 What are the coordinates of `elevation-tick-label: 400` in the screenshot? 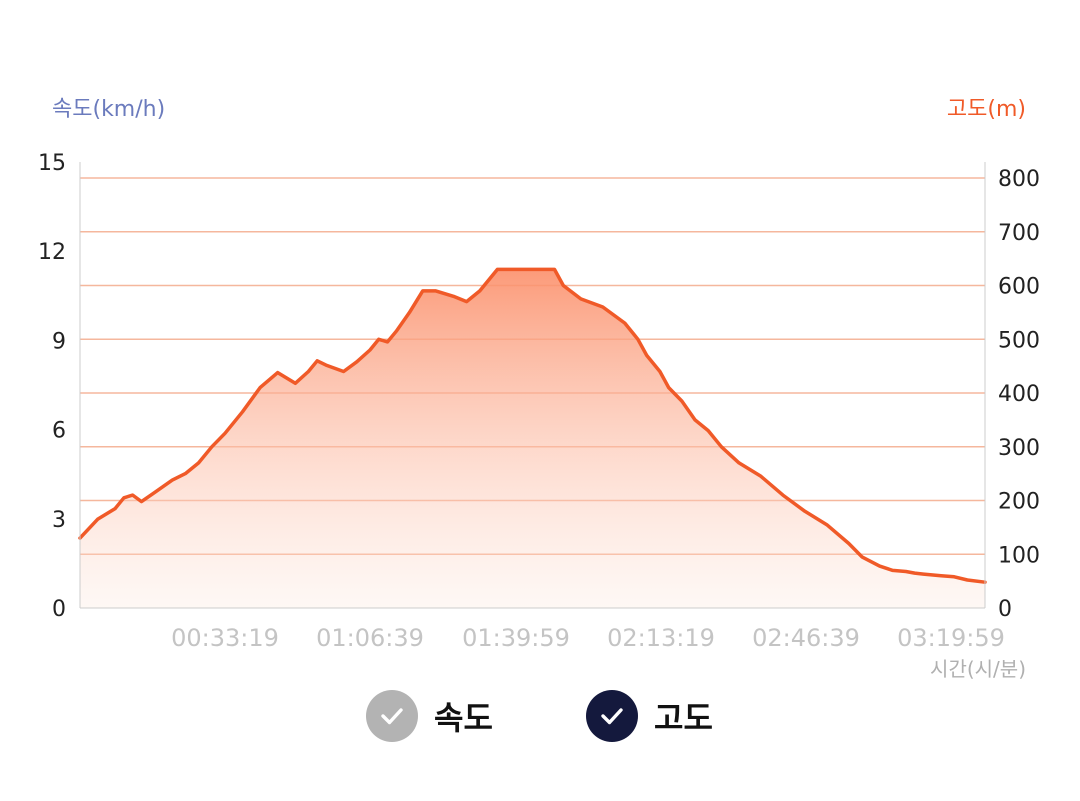 It's located at (1019, 394).